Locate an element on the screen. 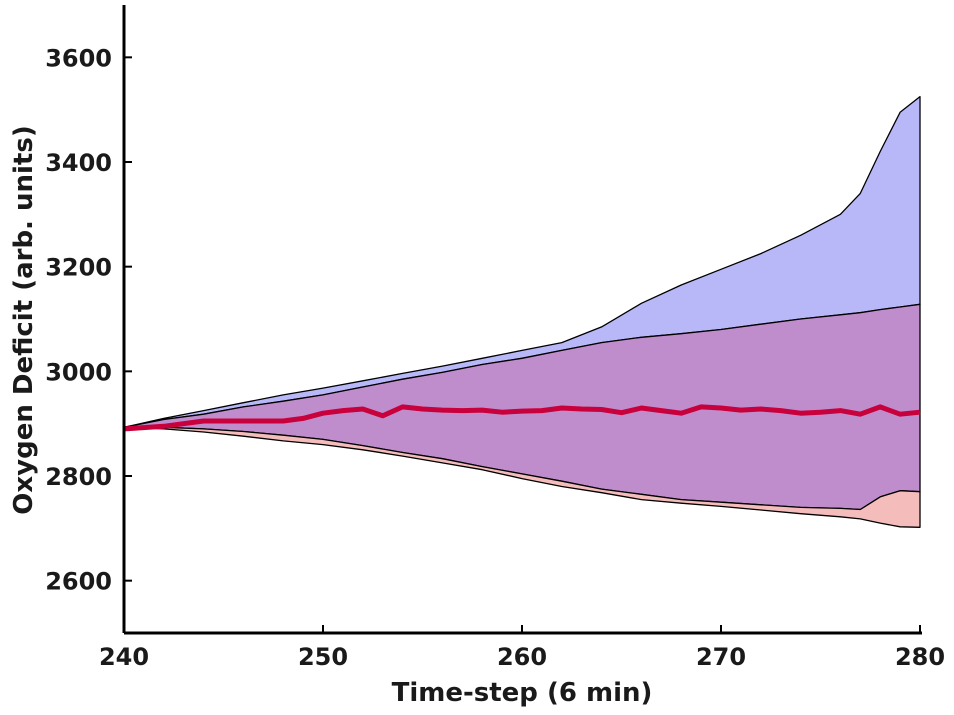  median-line-layer is located at coordinates (522, 418).